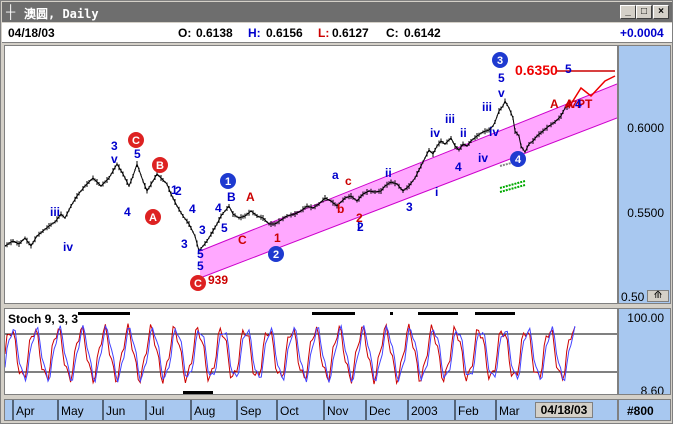 This screenshot has height=424, width=673. What do you see at coordinates (205, 411) in the screenshot?
I see `month-aug: Aug` at bounding box center [205, 411].